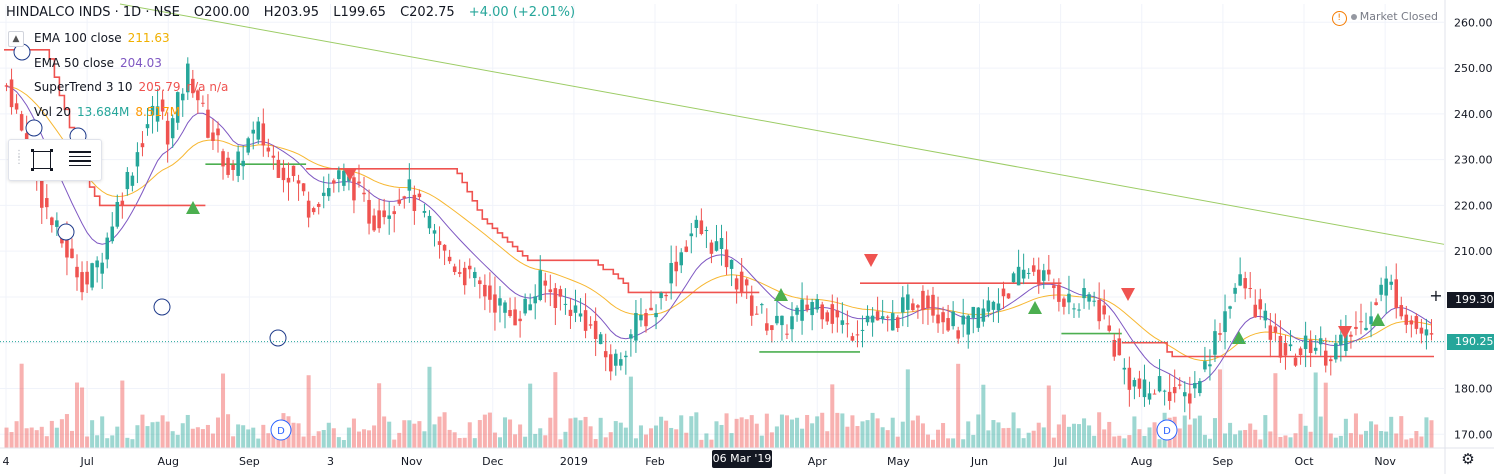 The image size is (1494, 474). I want to click on wave-marker, so click(278, 338).